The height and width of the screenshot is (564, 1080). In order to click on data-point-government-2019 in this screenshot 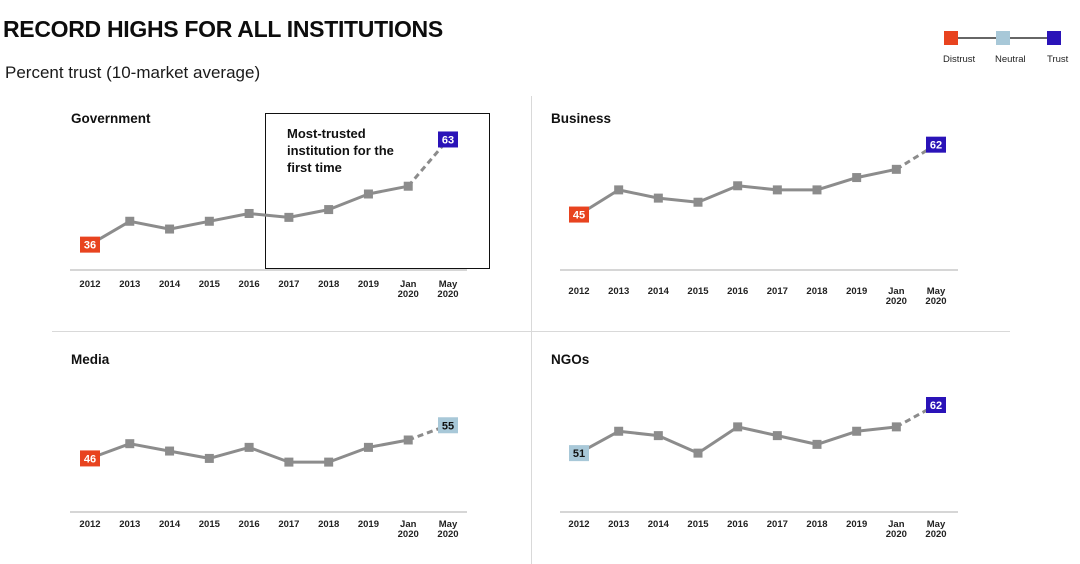, I will do `click(368, 194)`.